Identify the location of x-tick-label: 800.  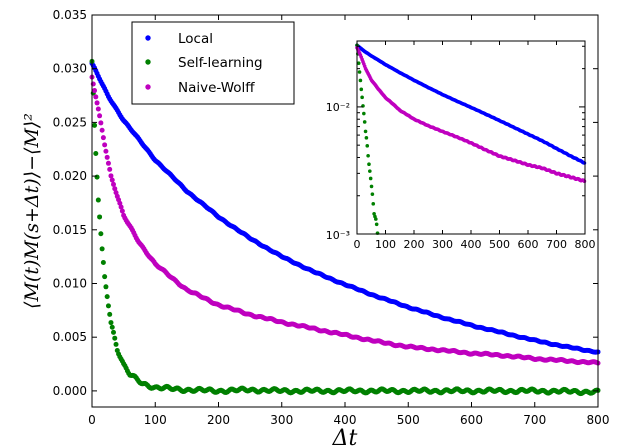
(598, 420).